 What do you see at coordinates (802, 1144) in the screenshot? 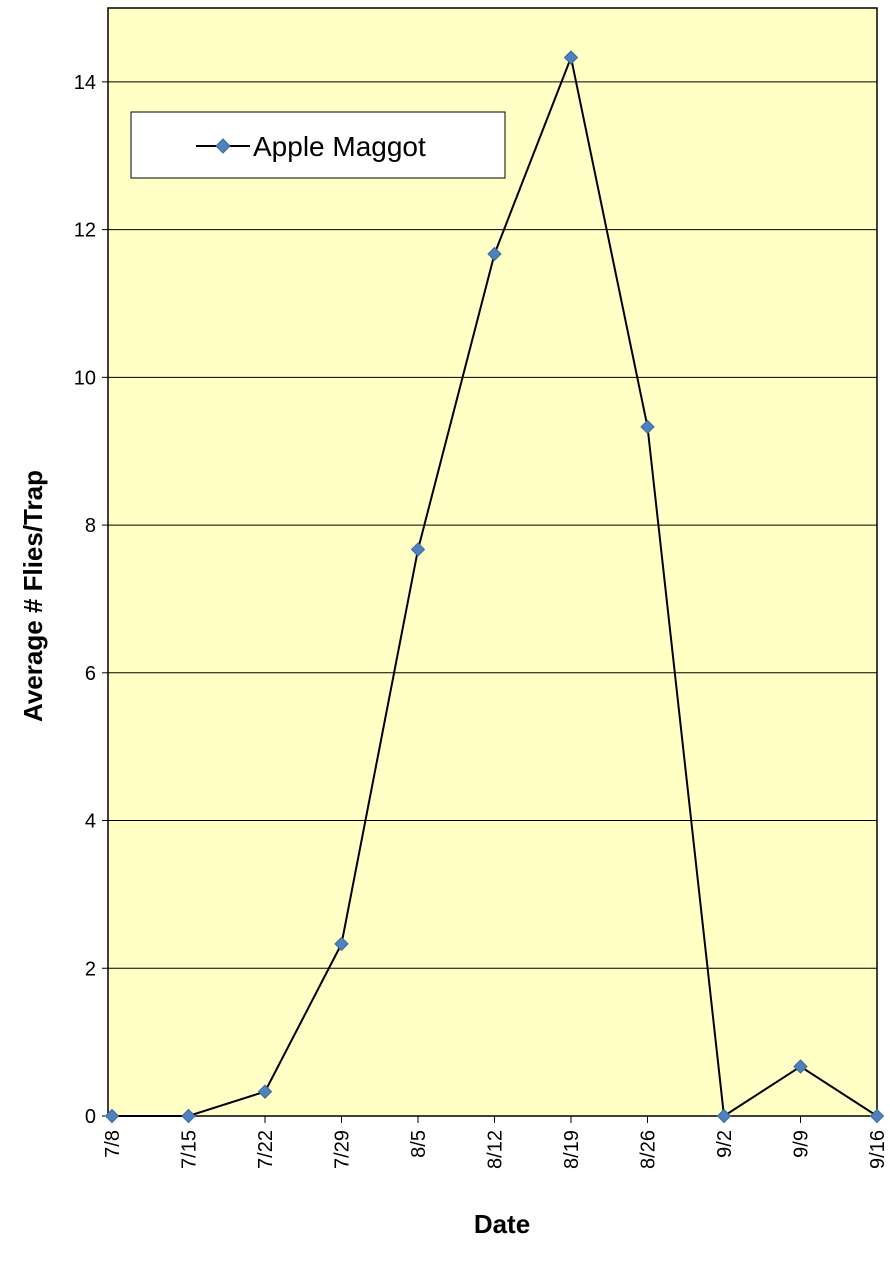
I see `x-tick-label: 9/9` at bounding box center [802, 1144].